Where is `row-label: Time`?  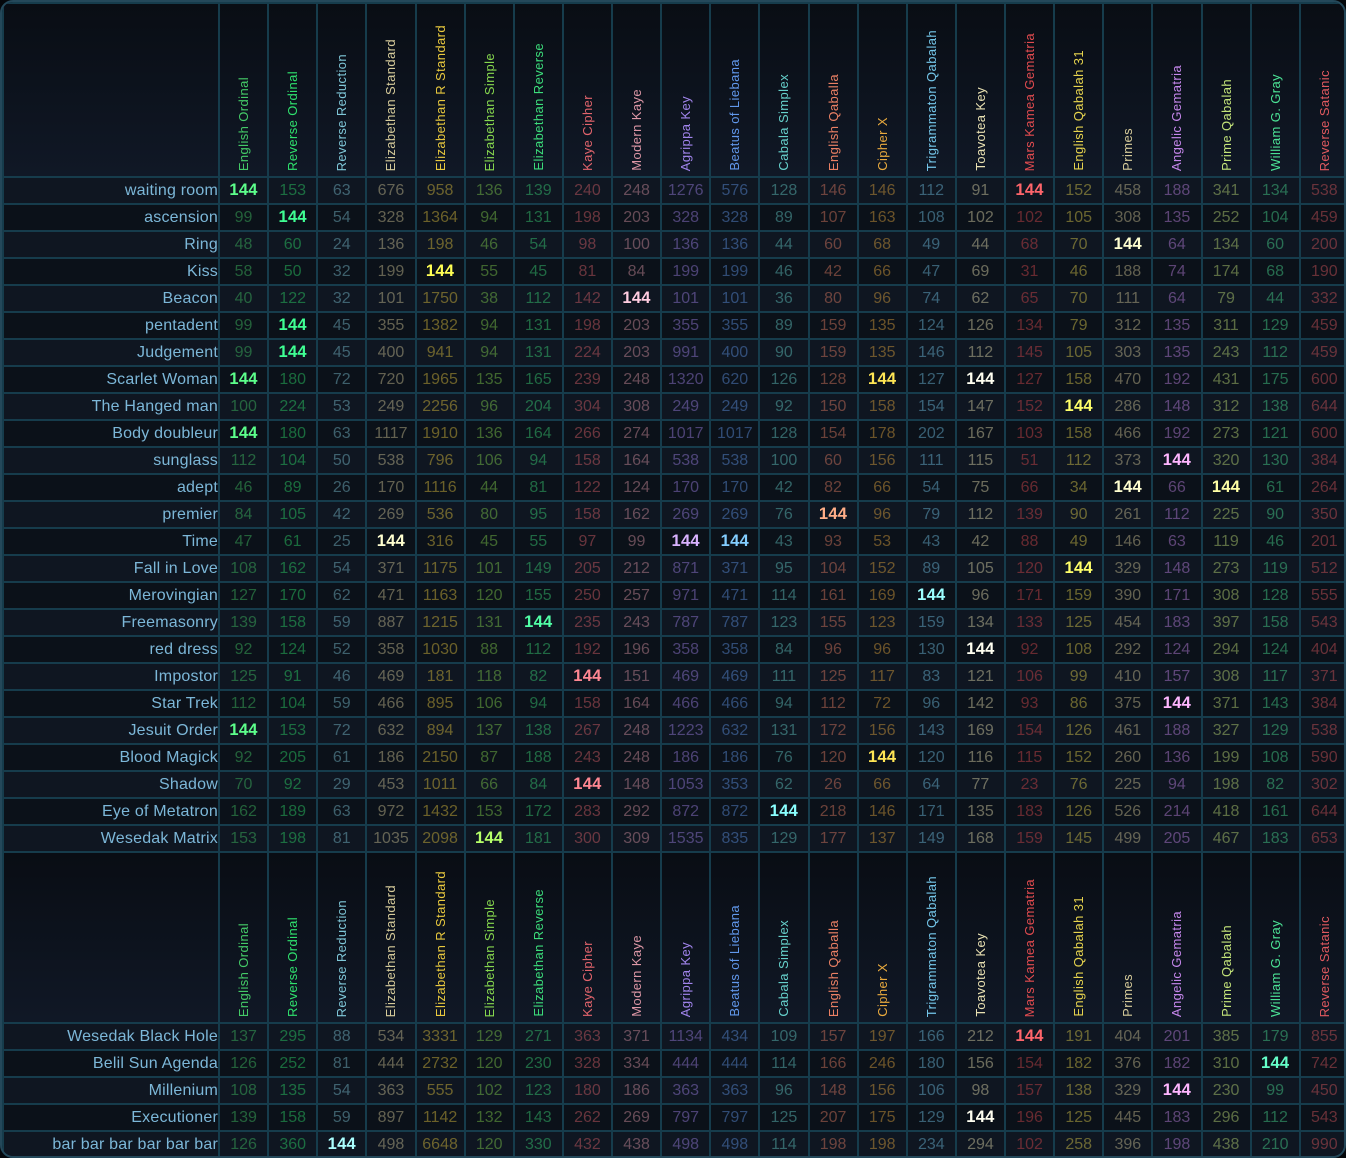 row-label: Time is located at coordinates (111, 541).